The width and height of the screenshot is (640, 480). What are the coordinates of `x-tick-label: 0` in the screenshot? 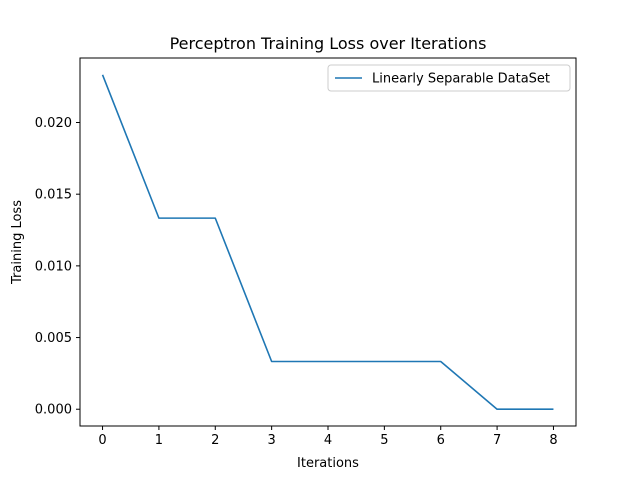 It's located at (102, 440).